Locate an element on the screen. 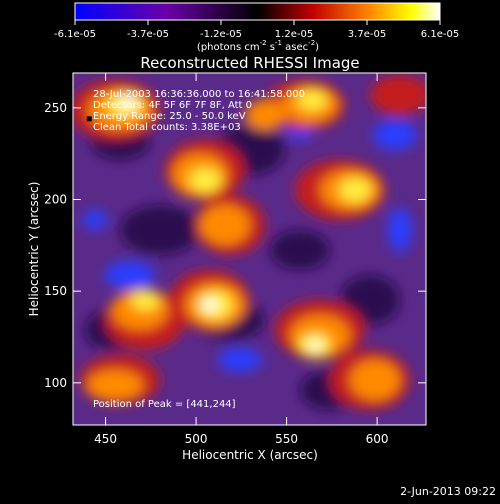 The height and width of the screenshot is (504, 500). x-tick-label: 550 is located at coordinates (286, 439).